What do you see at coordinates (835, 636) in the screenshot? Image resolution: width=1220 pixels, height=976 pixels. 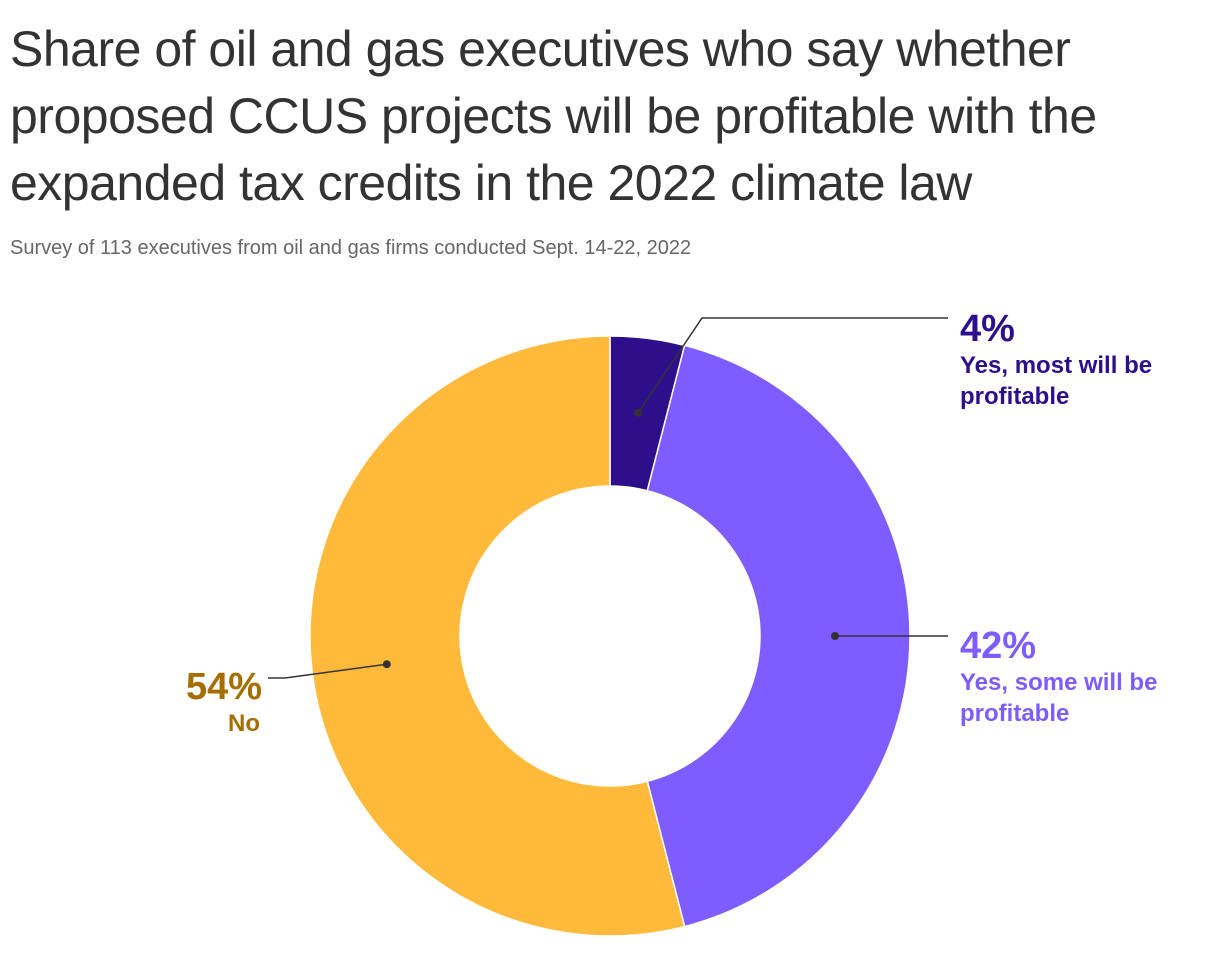 I see `leader-dot-some` at bounding box center [835, 636].